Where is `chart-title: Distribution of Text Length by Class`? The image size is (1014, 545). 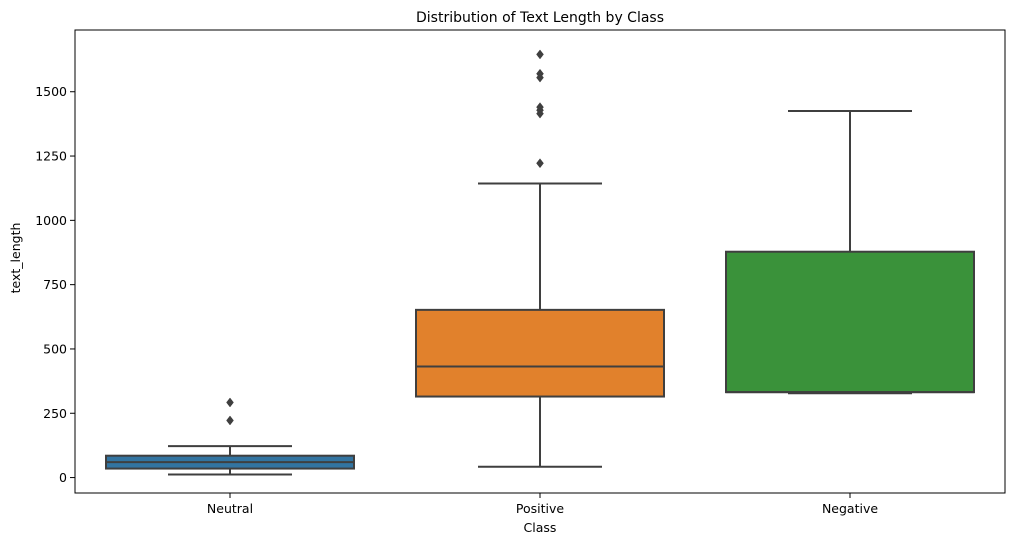 chart-title: Distribution of Text Length by Class is located at coordinates (540, 18).